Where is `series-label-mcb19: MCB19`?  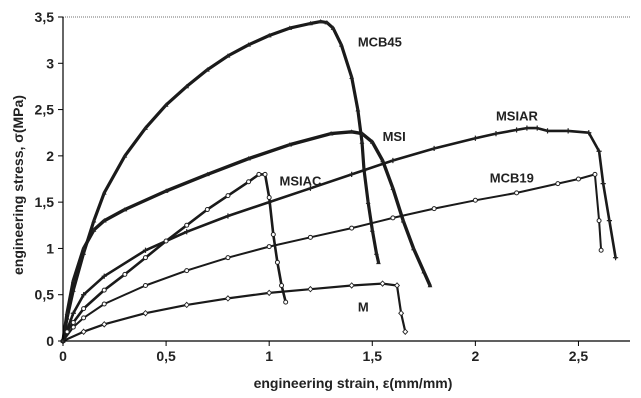
series-label-mcb19: MCB19 is located at coordinates (512, 178).